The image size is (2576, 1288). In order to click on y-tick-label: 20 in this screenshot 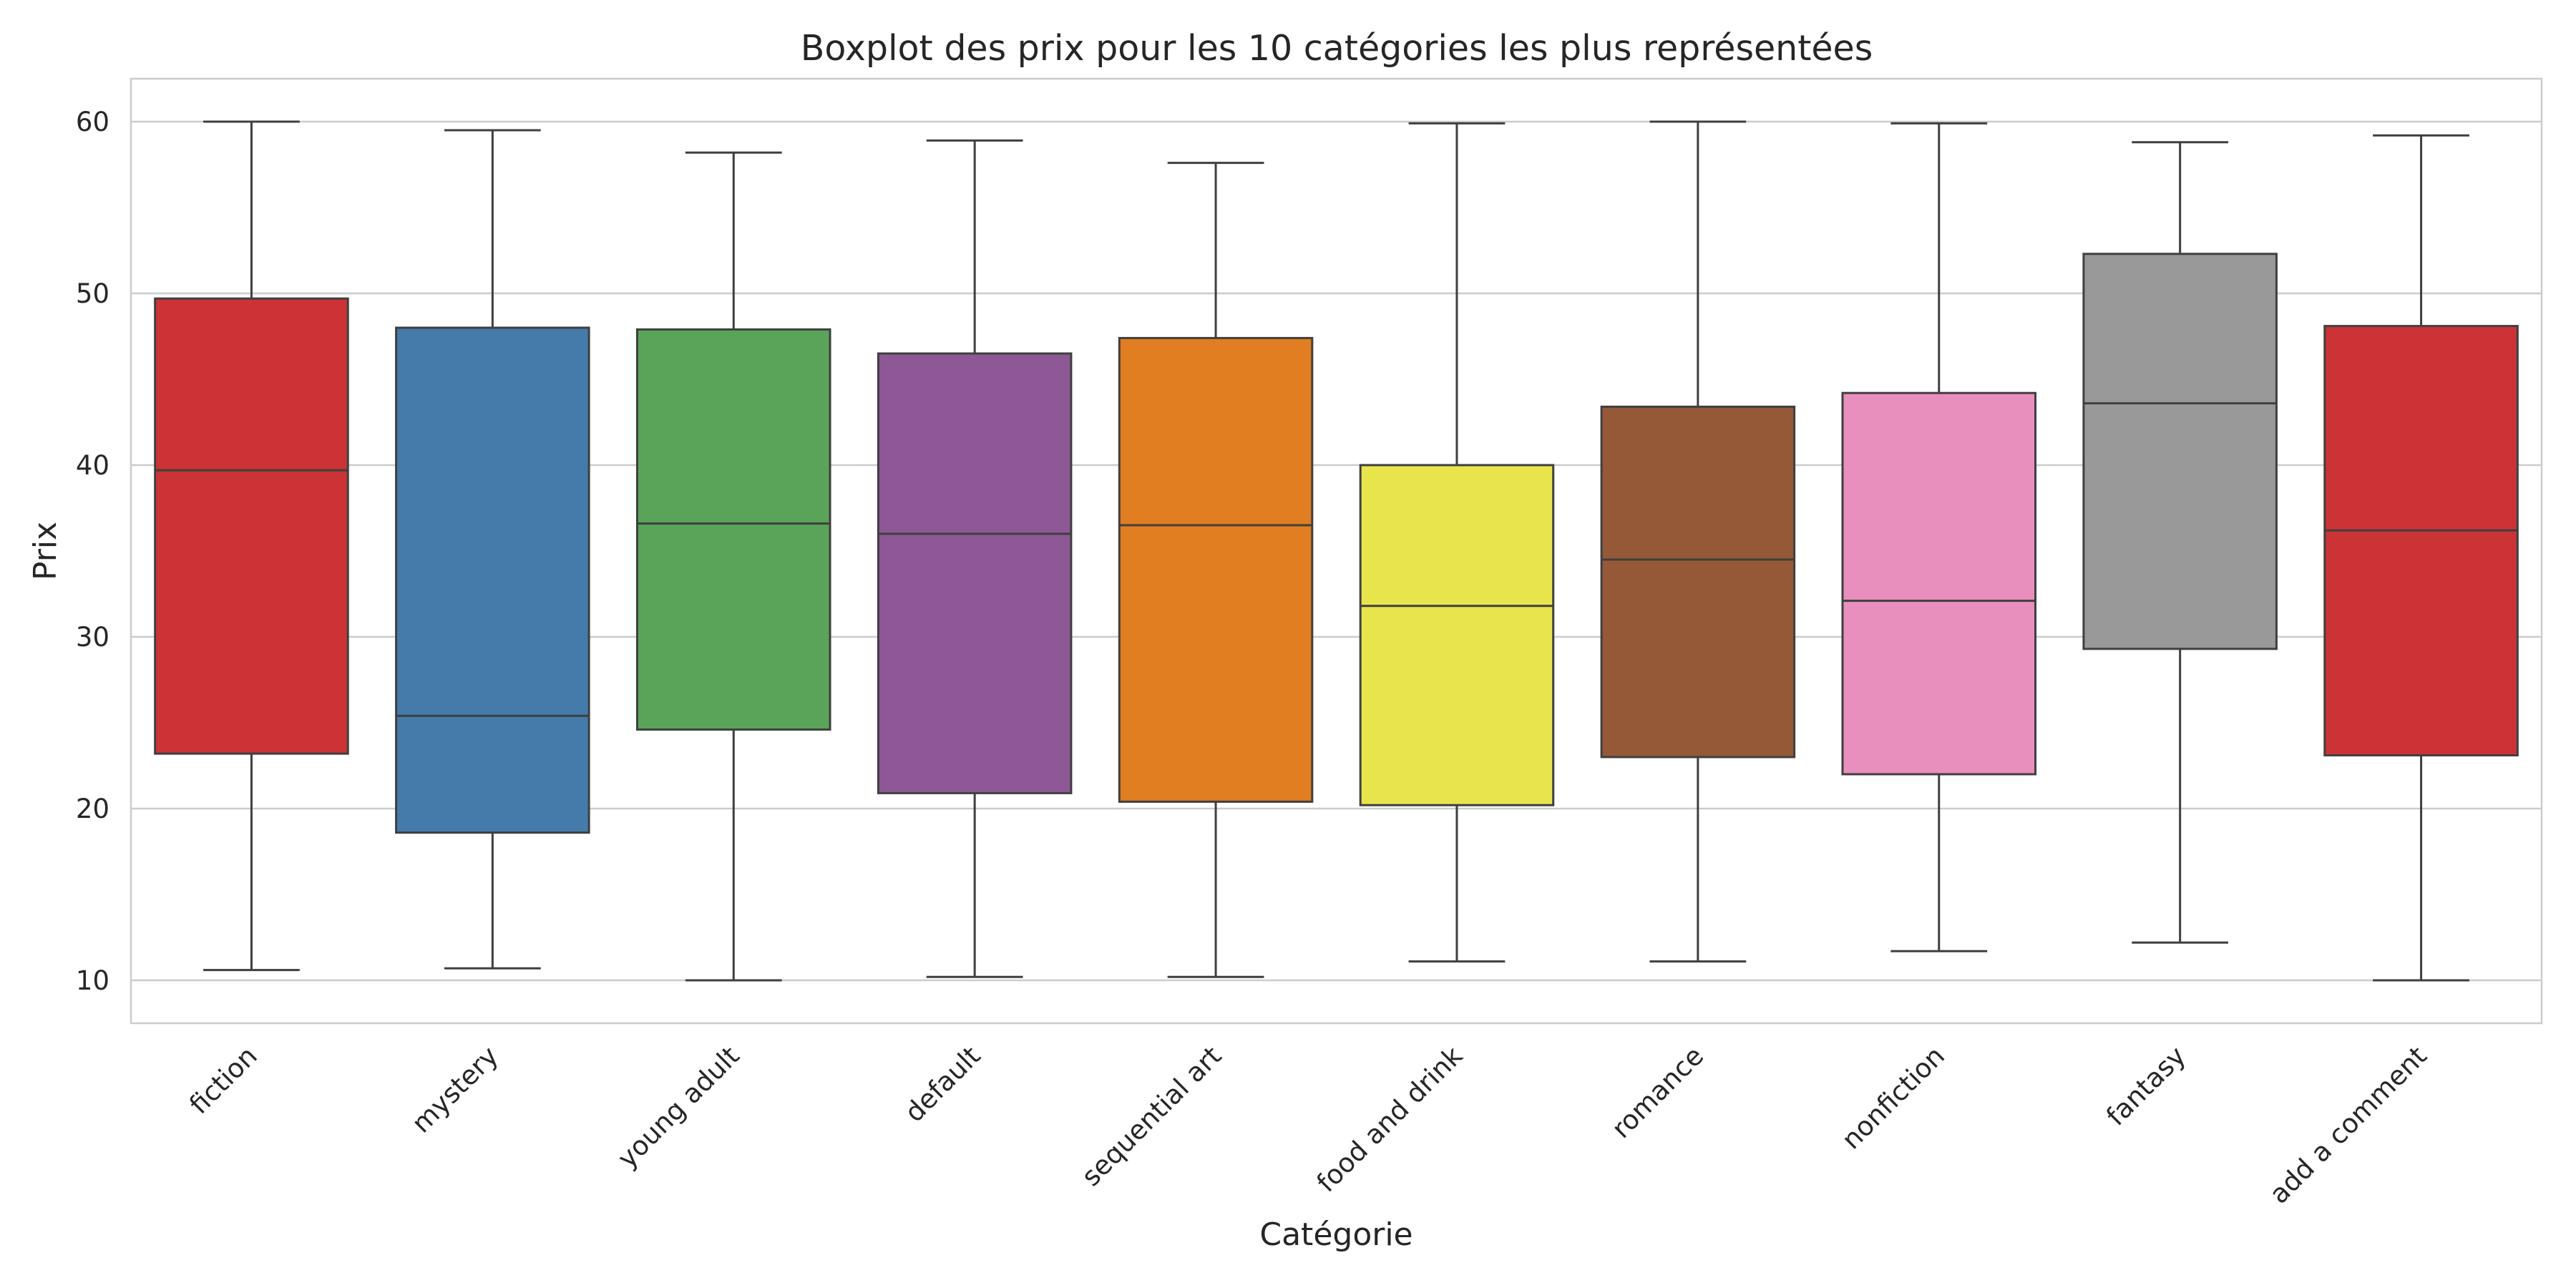, I will do `click(92, 809)`.